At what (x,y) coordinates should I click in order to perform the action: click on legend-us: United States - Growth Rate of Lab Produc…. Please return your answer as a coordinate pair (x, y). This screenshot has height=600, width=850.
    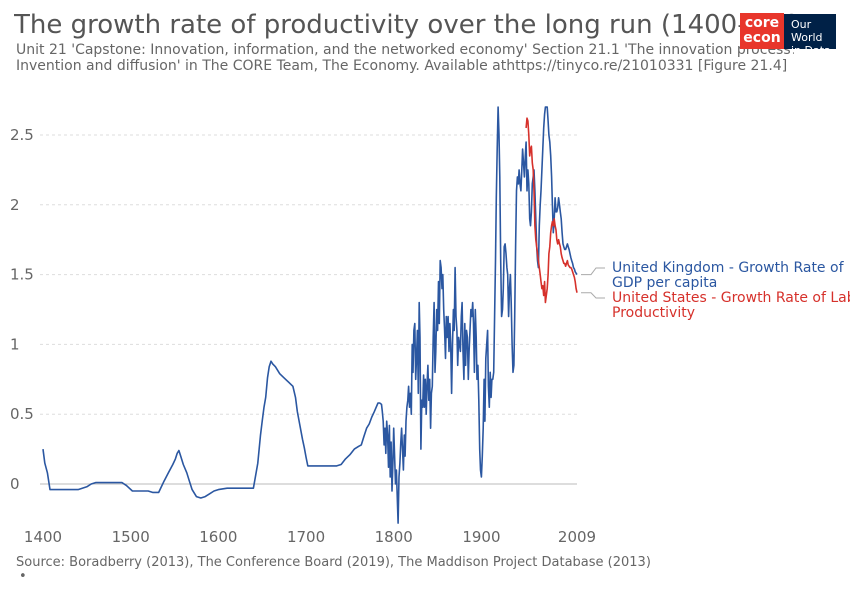
    Looking at the image, I should click on (731, 305).